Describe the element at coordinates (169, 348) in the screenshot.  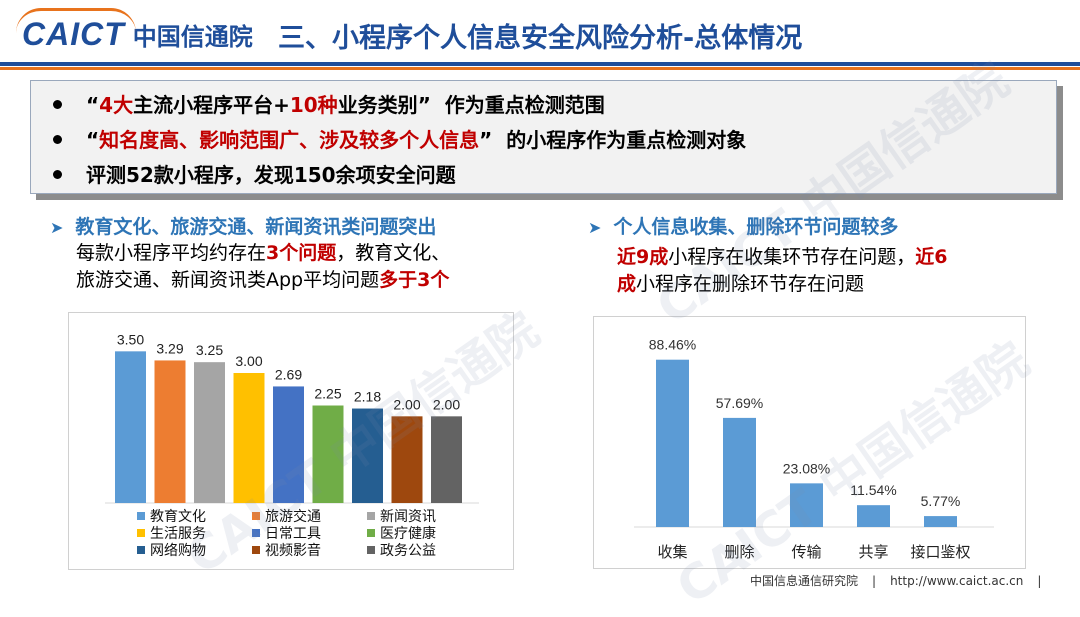
I see `data-label: 3.29` at that location.